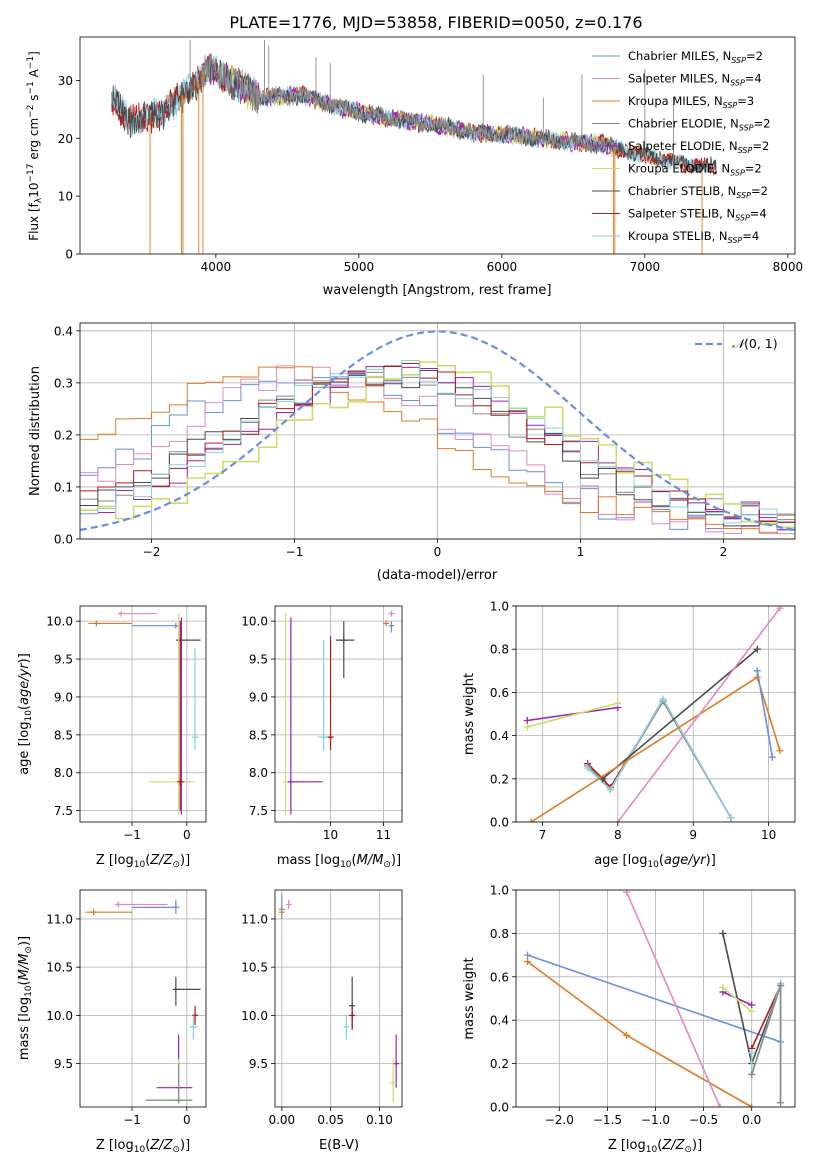 The width and height of the screenshot is (819, 1170). Describe the element at coordinates (152, 552) in the screenshot. I see `x-tick-label: −2` at that location.